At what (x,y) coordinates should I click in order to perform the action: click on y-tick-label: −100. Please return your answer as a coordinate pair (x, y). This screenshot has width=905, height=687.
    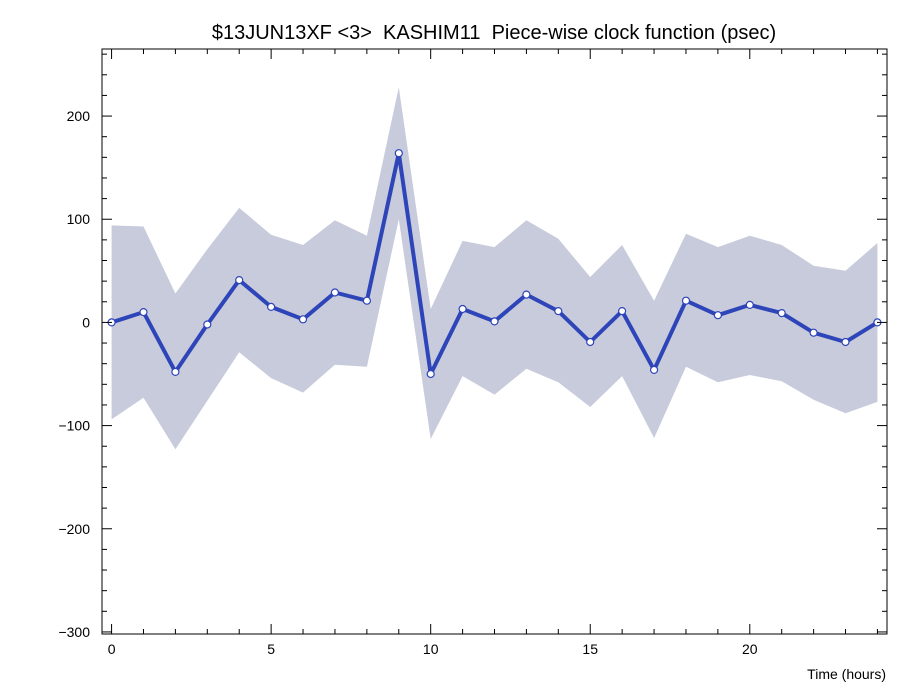
    Looking at the image, I should click on (74, 426).